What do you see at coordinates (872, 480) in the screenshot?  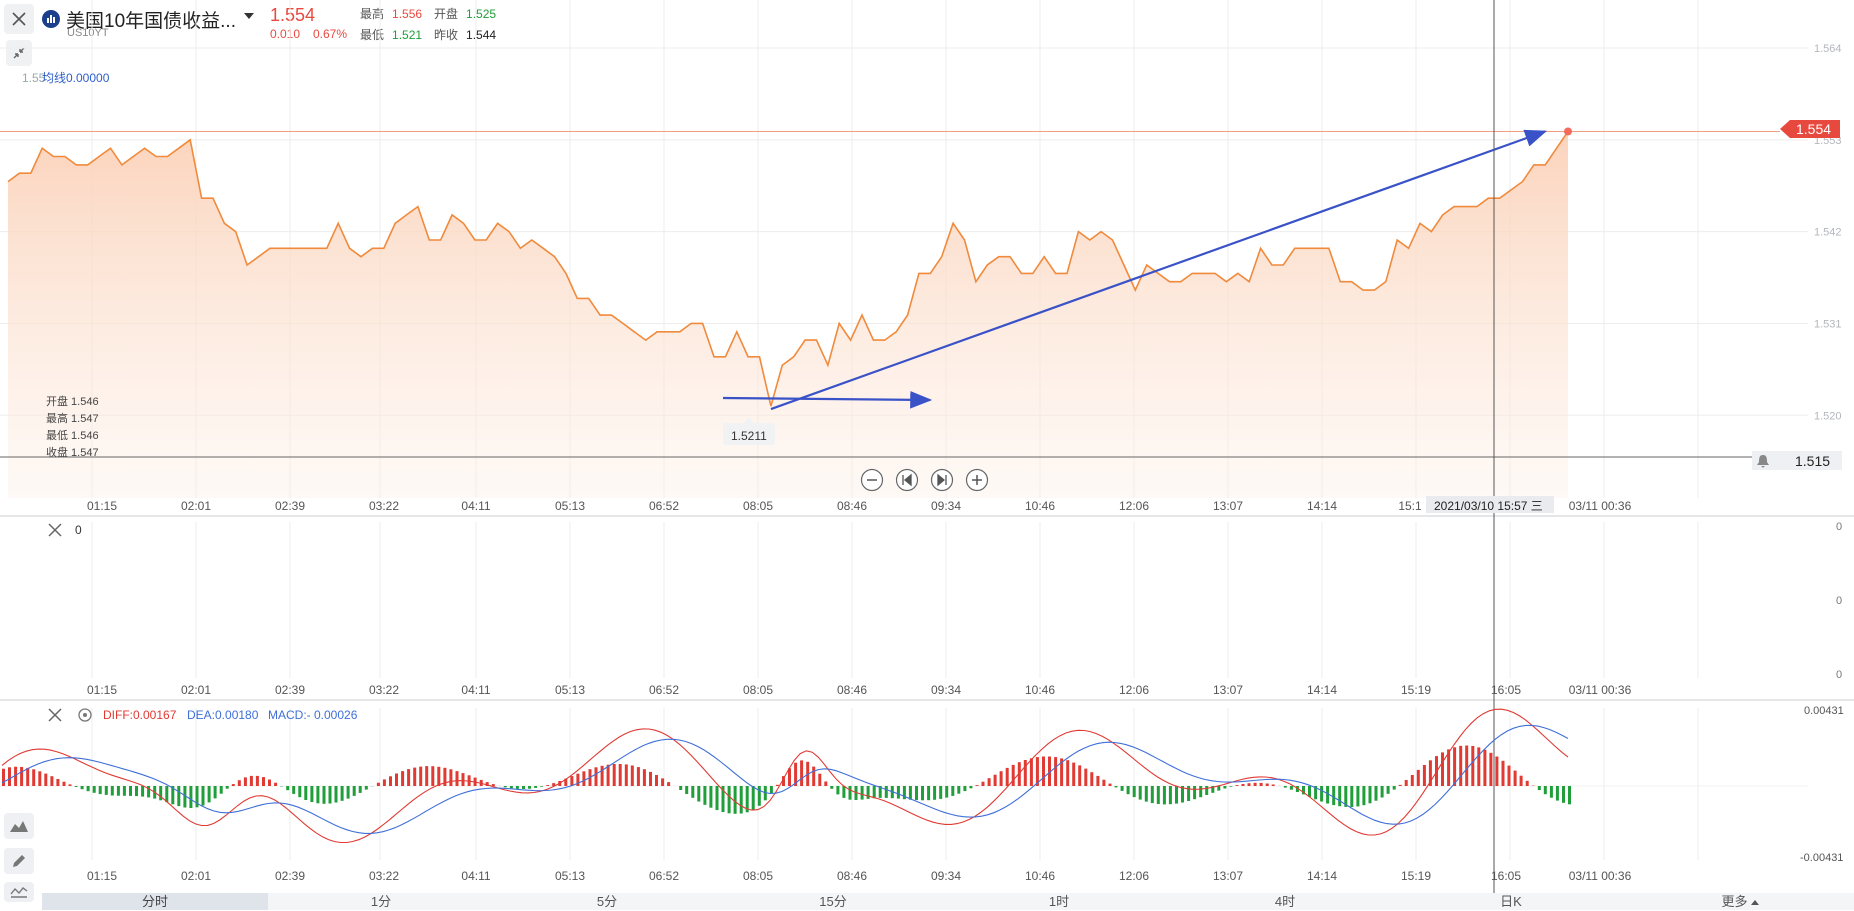 I see `zoom-out-button` at bounding box center [872, 480].